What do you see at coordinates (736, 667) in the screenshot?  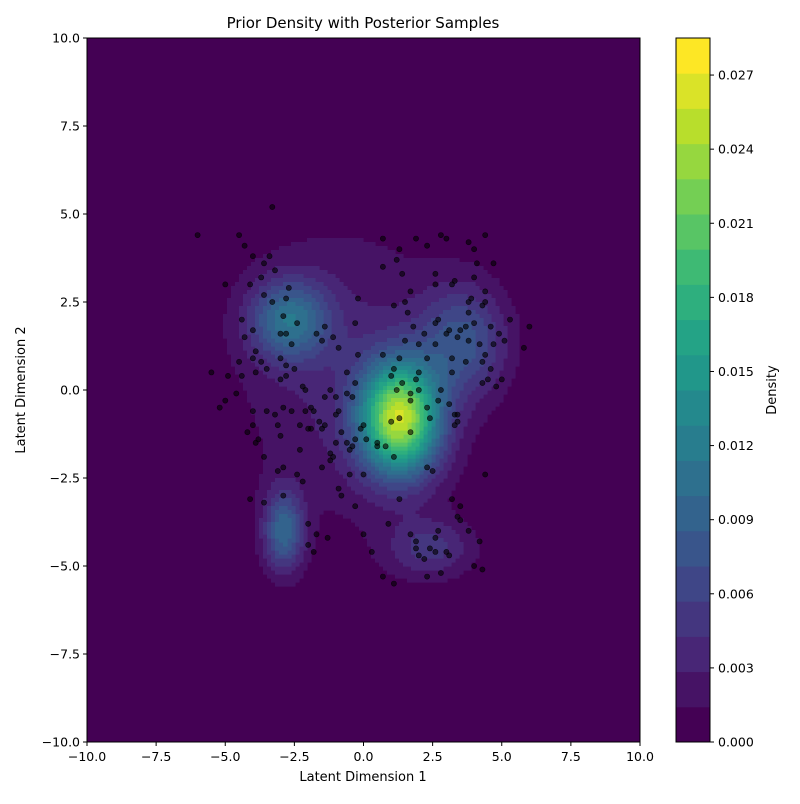 I see `colorbar-tick-label: 0.003` at bounding box center [736, 667].